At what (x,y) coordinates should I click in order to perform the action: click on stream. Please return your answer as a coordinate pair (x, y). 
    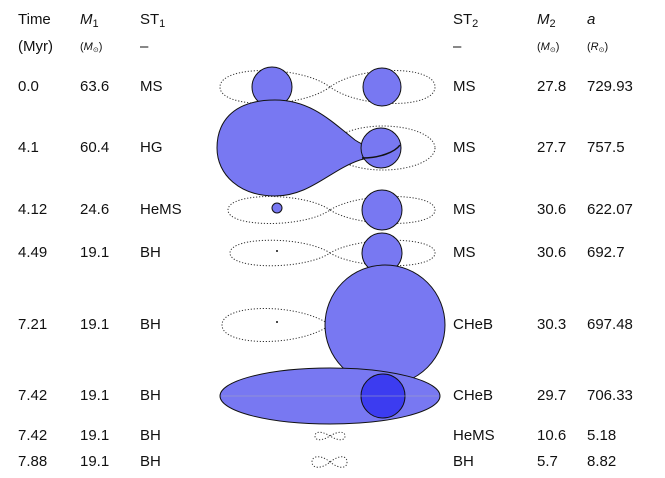
    Looking at the image, I should click on (381, 151).